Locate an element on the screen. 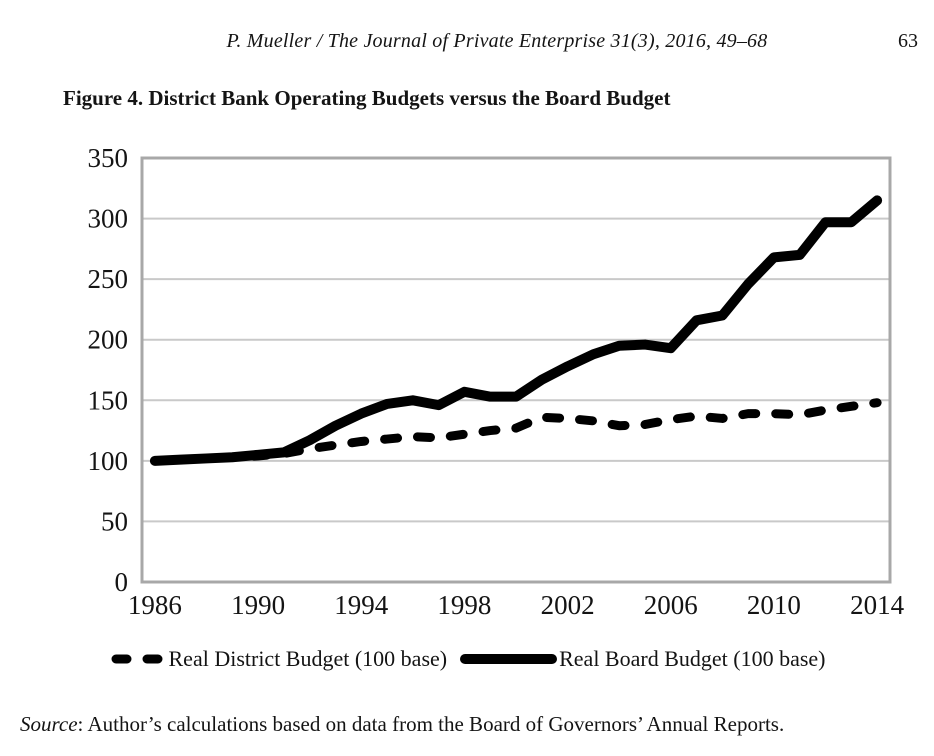 This screenshot has width=934, height=756. y-tick-label: 250 is located at coordinates (108, 279).